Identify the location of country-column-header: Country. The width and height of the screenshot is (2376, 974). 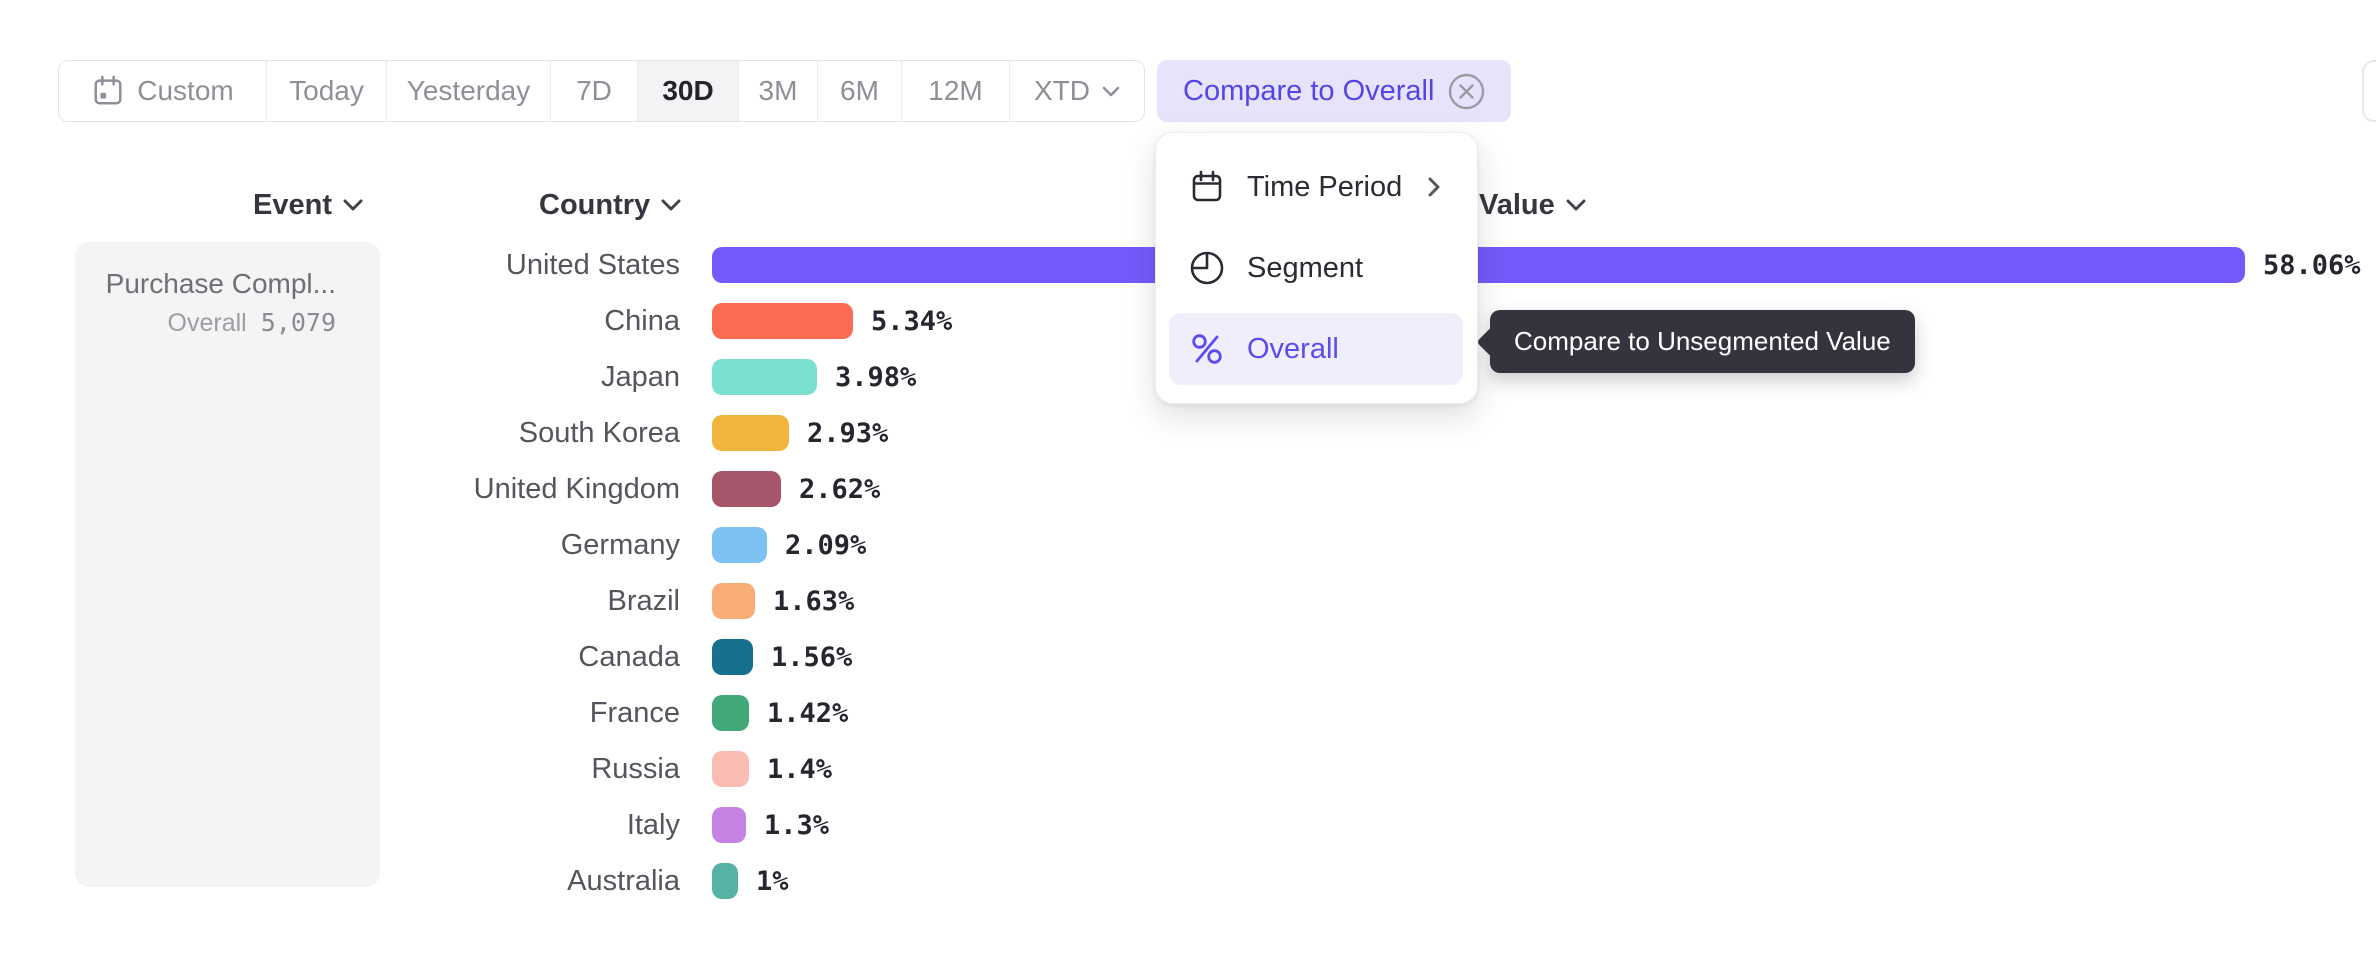
(610, 205).